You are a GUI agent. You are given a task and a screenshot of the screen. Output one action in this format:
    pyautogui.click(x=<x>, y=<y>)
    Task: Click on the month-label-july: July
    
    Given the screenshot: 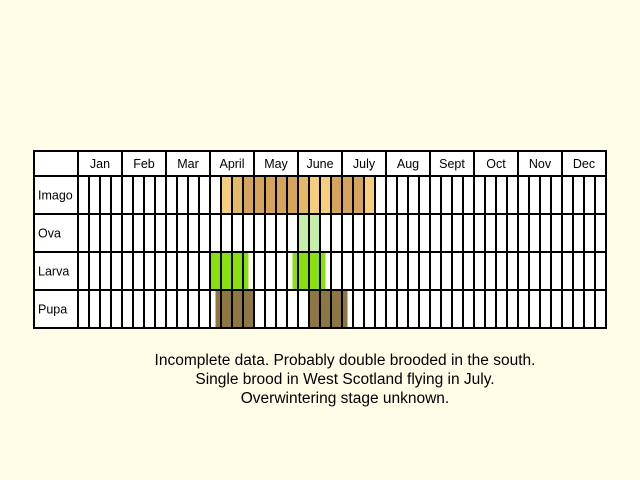 What is the action you would take?
    pyautogui.click(x=364, y=164)
    